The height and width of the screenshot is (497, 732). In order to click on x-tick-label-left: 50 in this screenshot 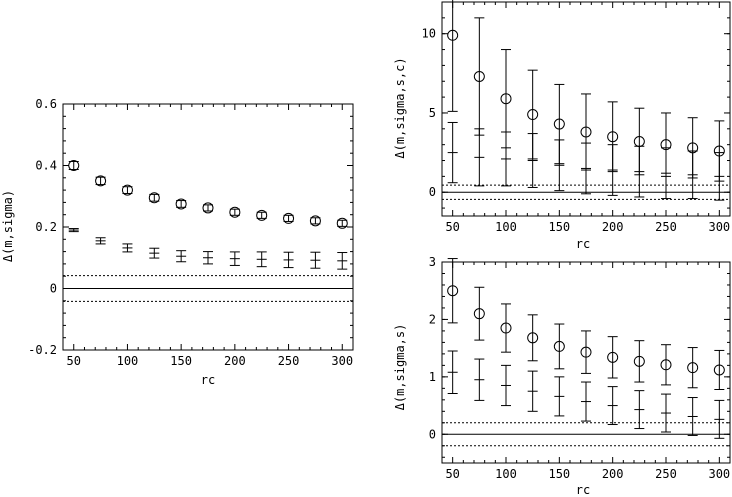, I will do `click(74, 361)`.